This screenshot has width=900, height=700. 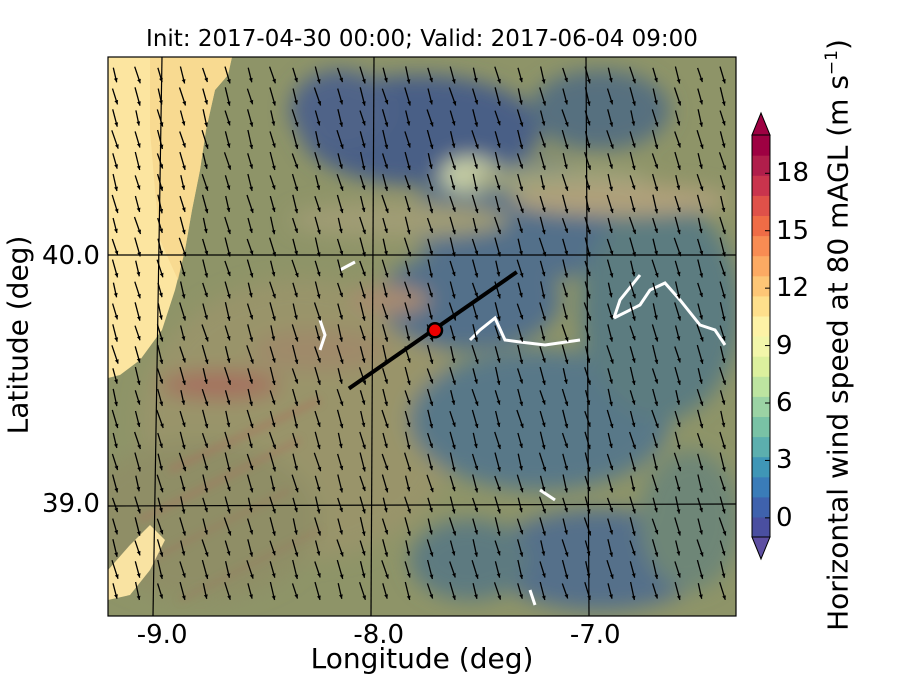 I want to click on colorbar-tick-label: 6, so click(x=784, y=403).